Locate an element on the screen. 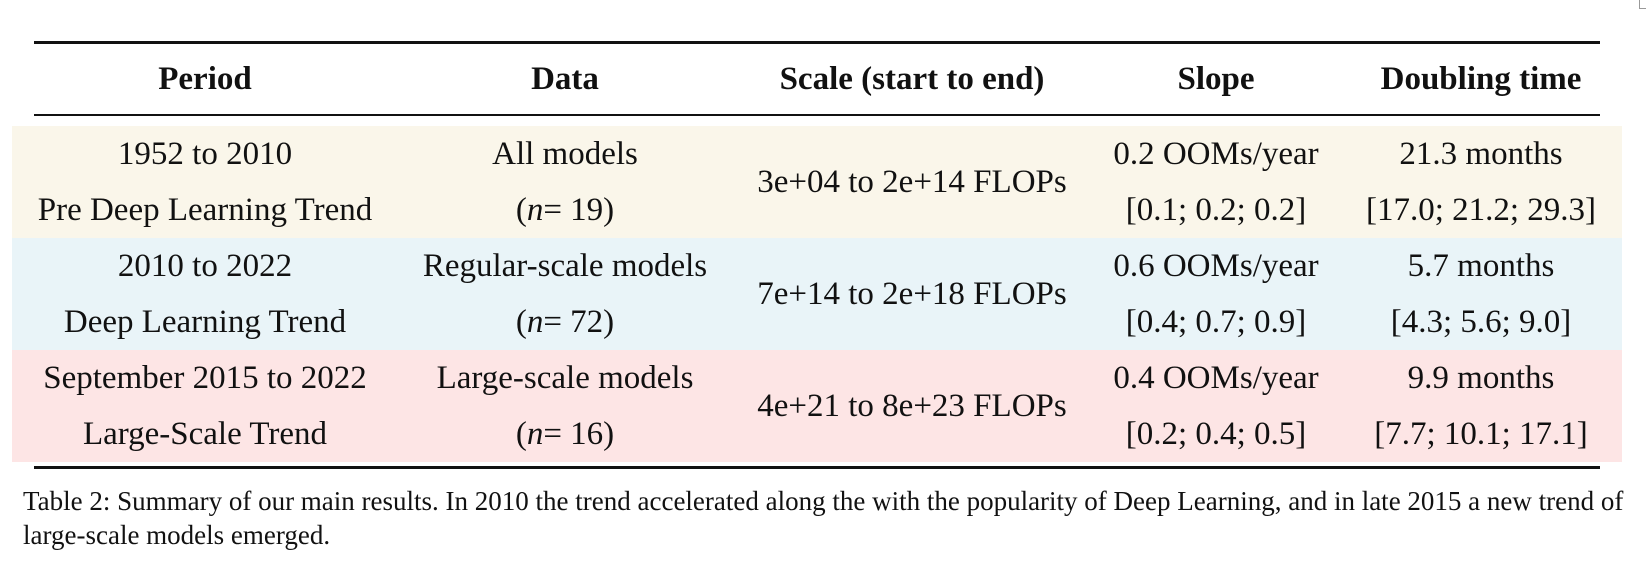 This screenshot has height=566, width=1646. cell-doubling: 9.9 months is located at coordinates (1481, 377).